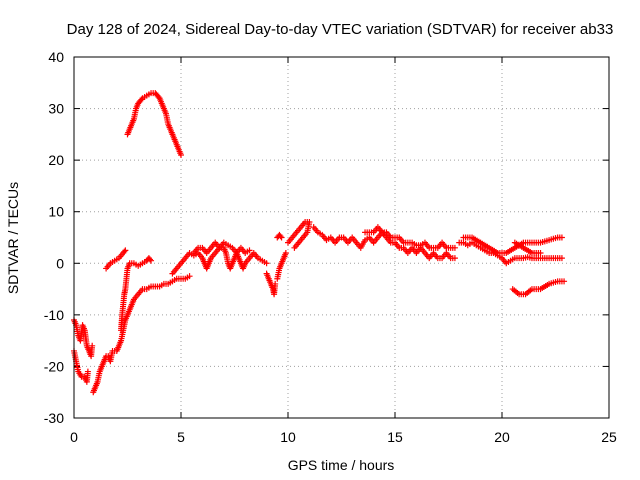 This screenshot has width=640, height=480. I want to click on y-tick-label: 20, so click(56, 160).